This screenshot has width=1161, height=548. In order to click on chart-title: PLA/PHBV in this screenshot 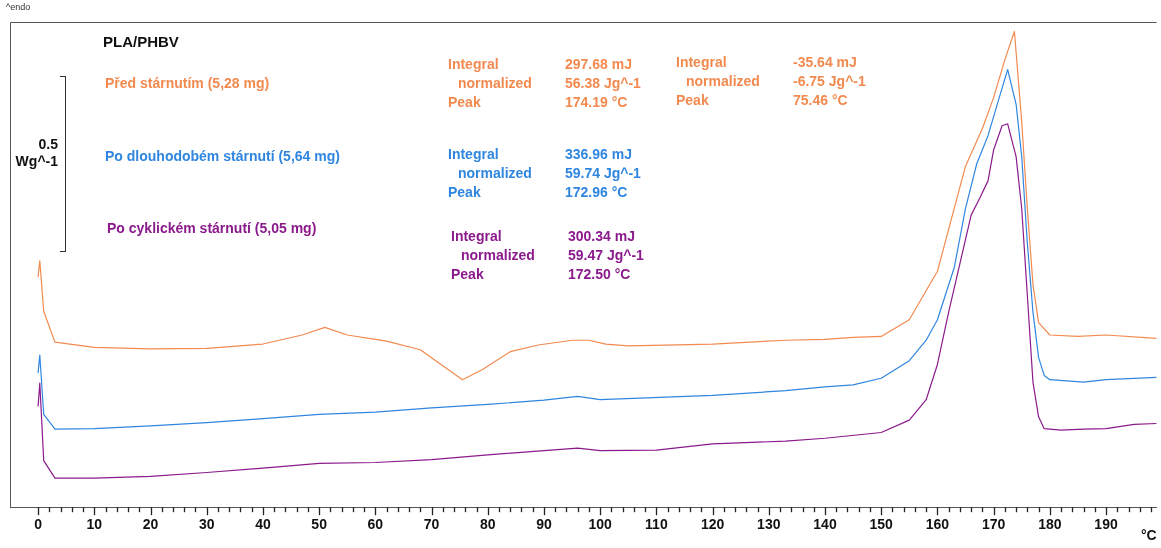, I will do `click(141, 41)`.